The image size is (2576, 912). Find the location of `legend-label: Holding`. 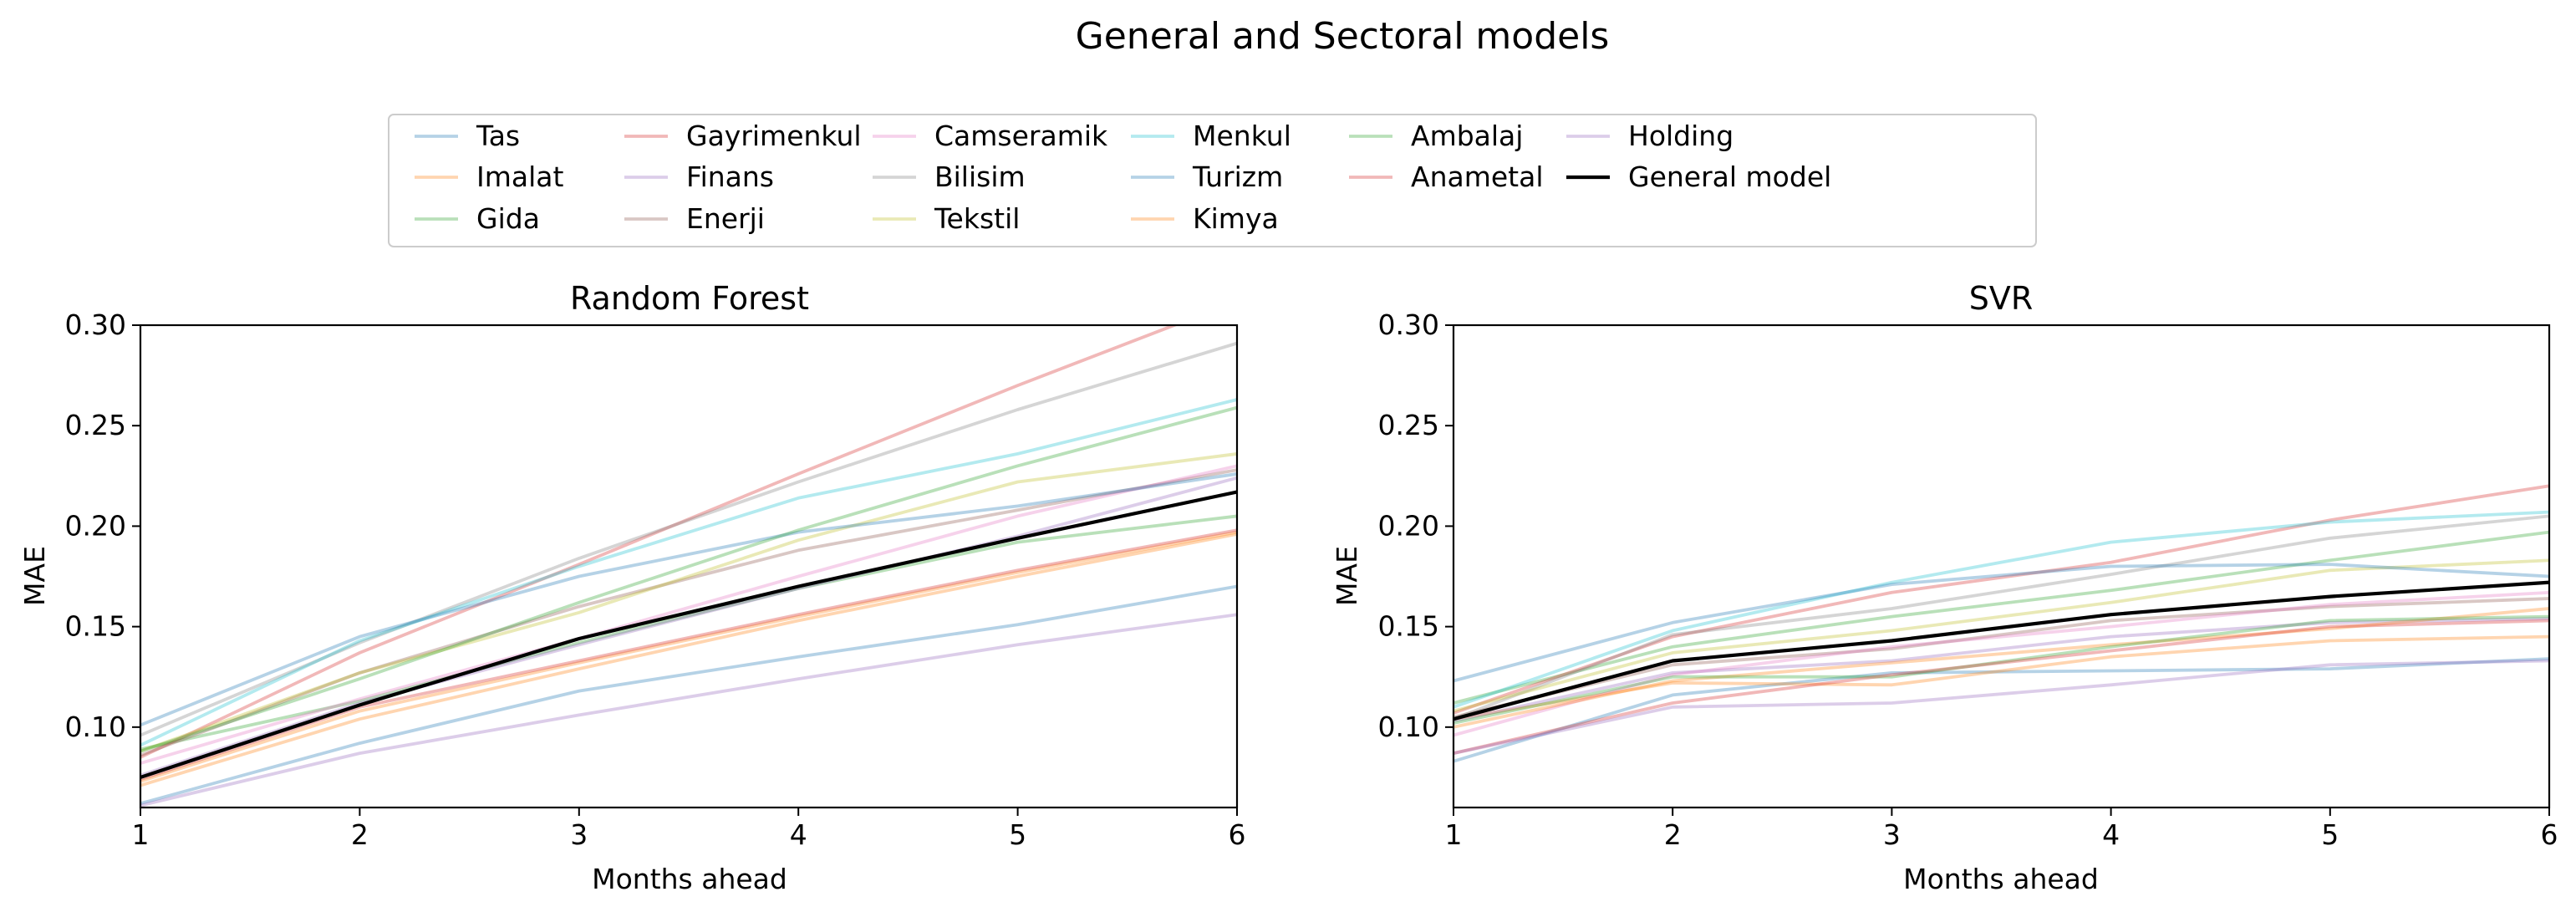

legend-label: Holding is located at coordinates (1680, 136).